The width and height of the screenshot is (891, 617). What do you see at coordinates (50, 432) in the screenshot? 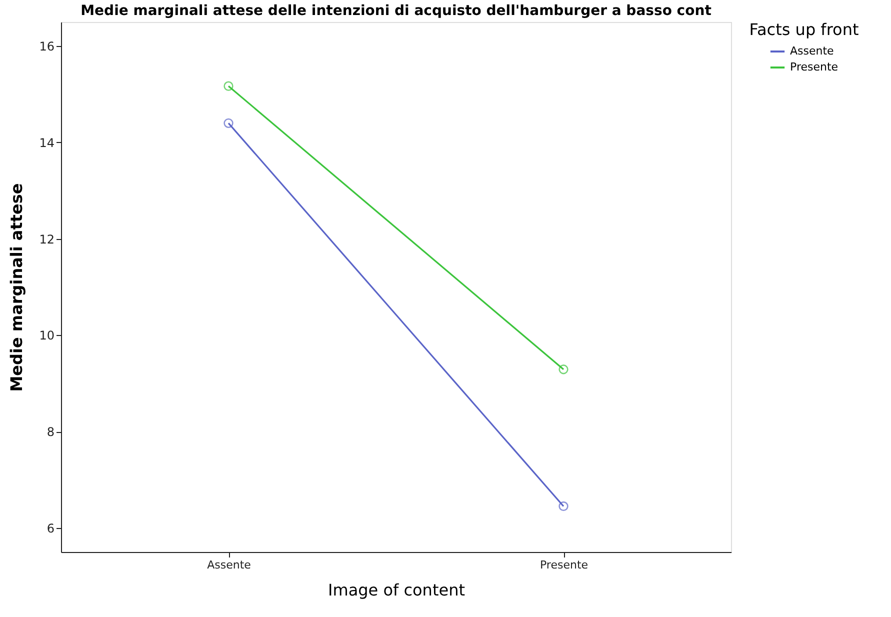
I see `y-tick-label: 8` at bounding box center [50, 432].